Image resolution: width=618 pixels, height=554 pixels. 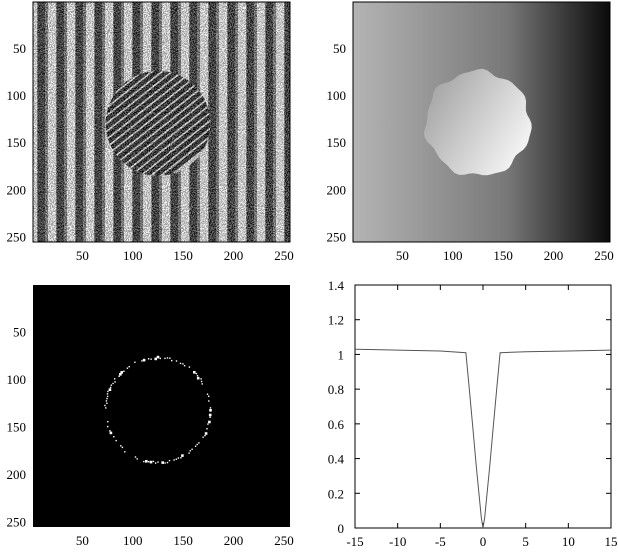 I want to click on y-tick-label: 150, so click(x=337, y=142).